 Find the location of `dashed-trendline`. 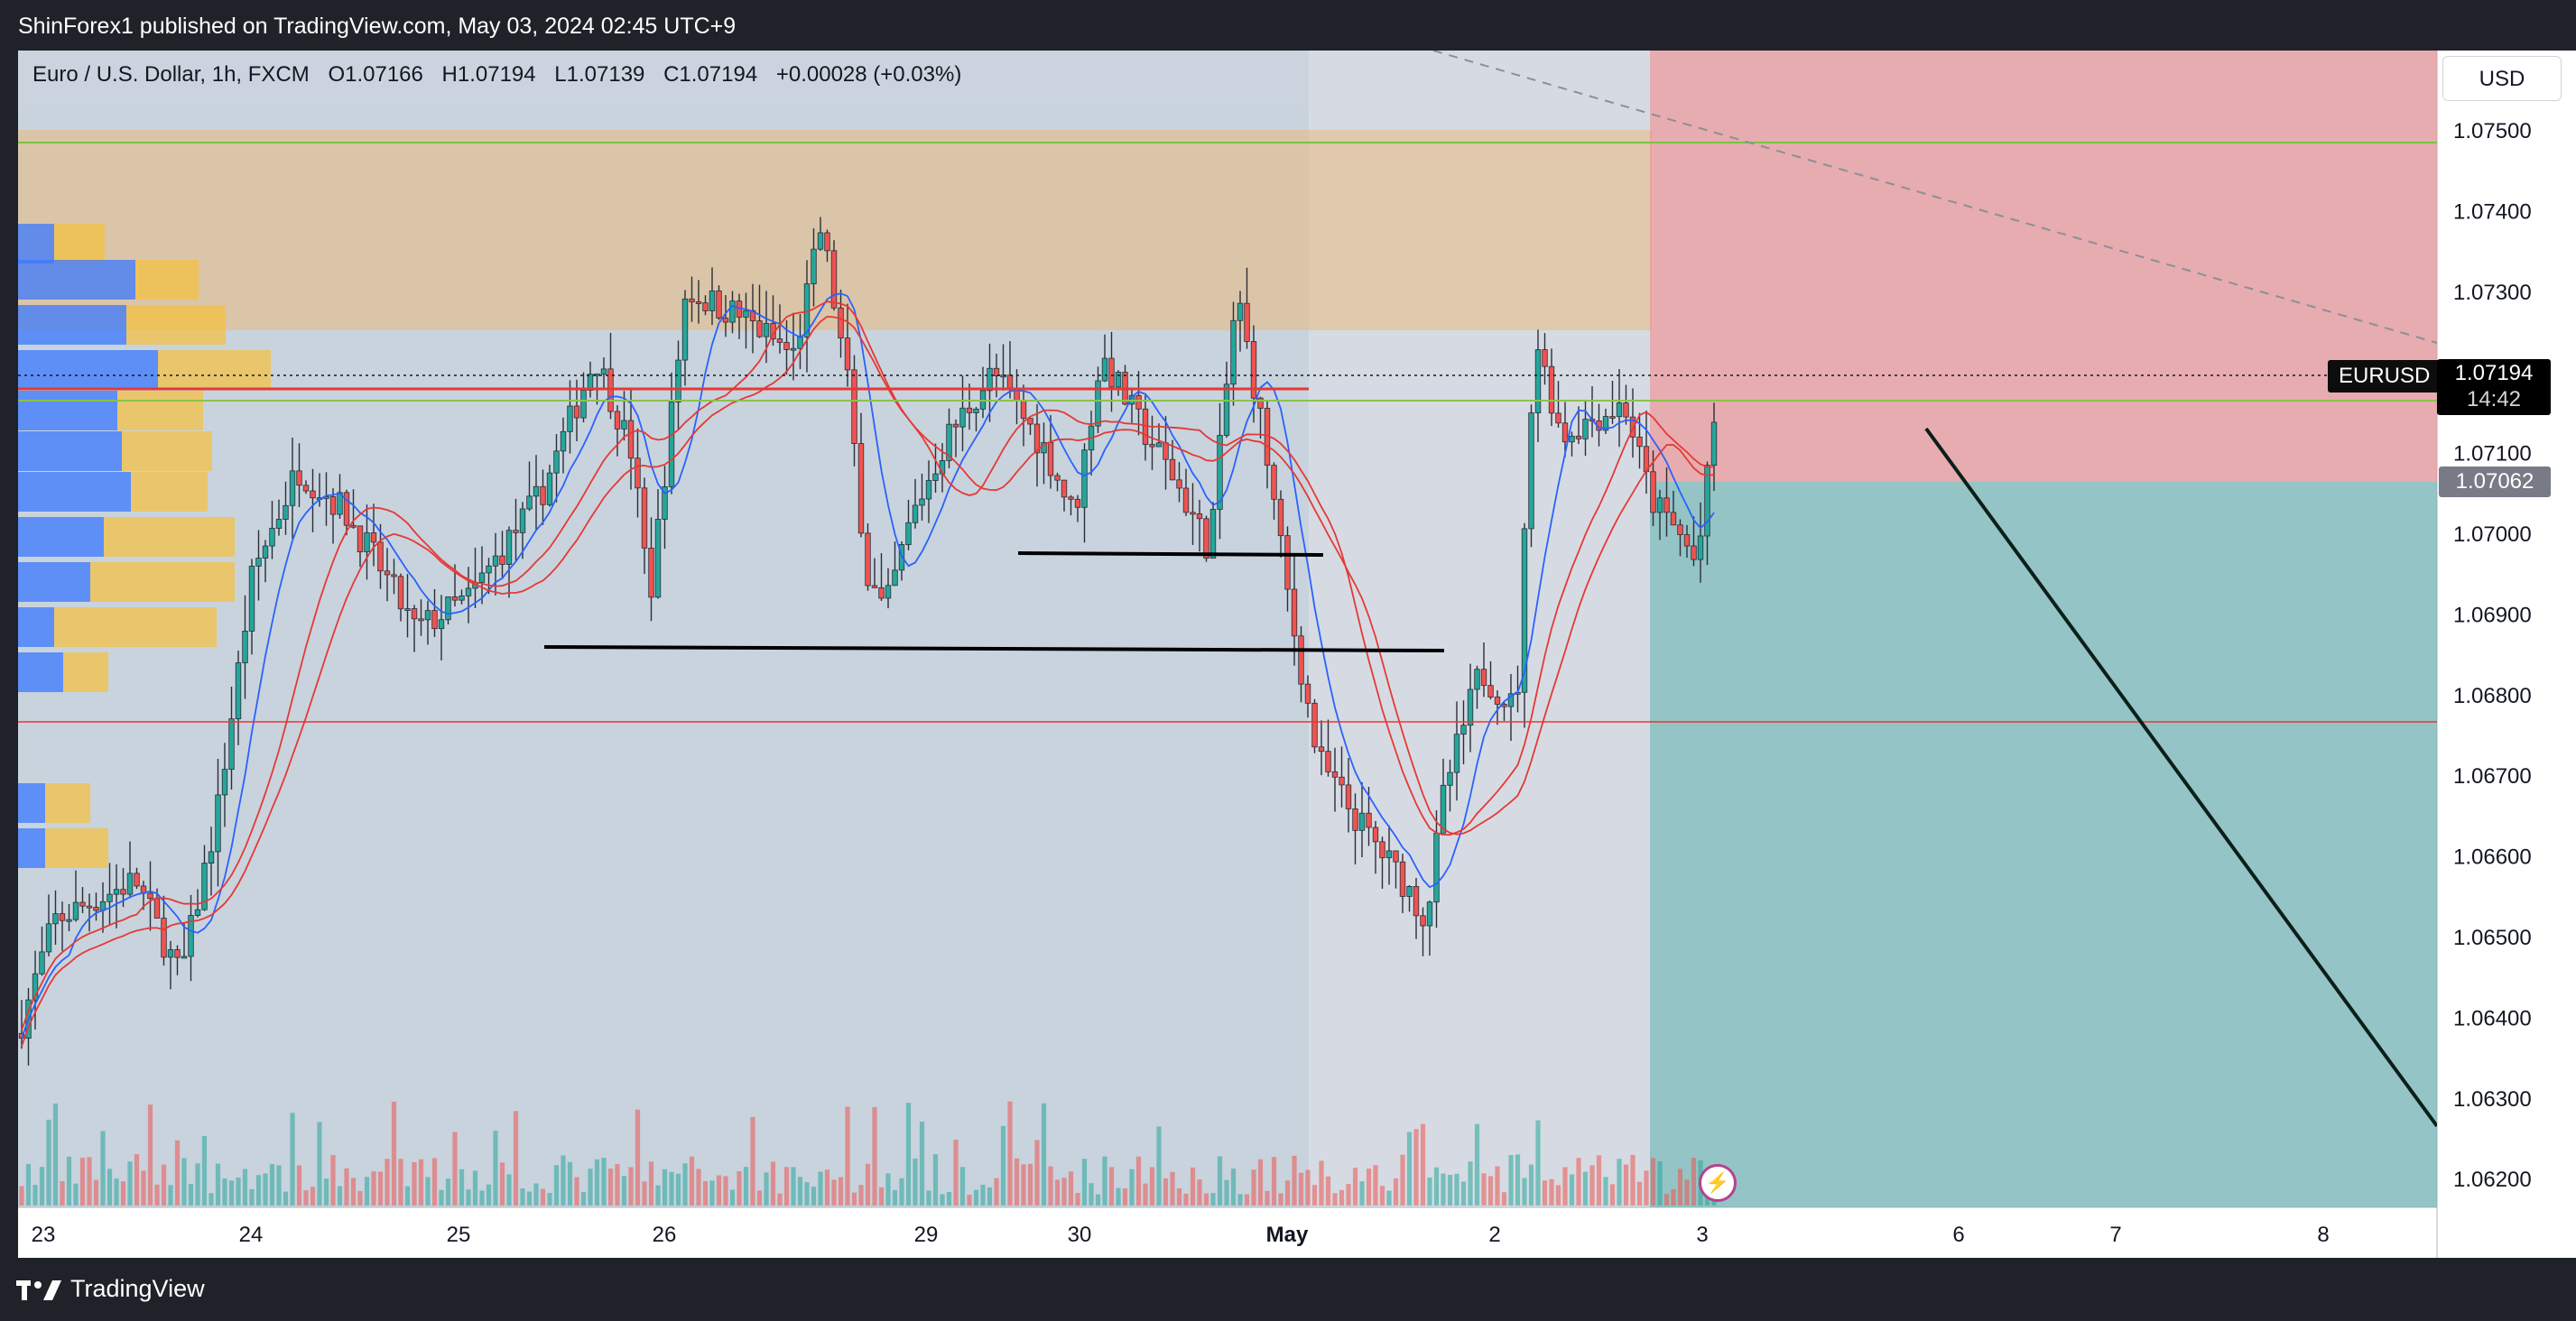

dashed-trendline is located at coordinates (1934, 197).